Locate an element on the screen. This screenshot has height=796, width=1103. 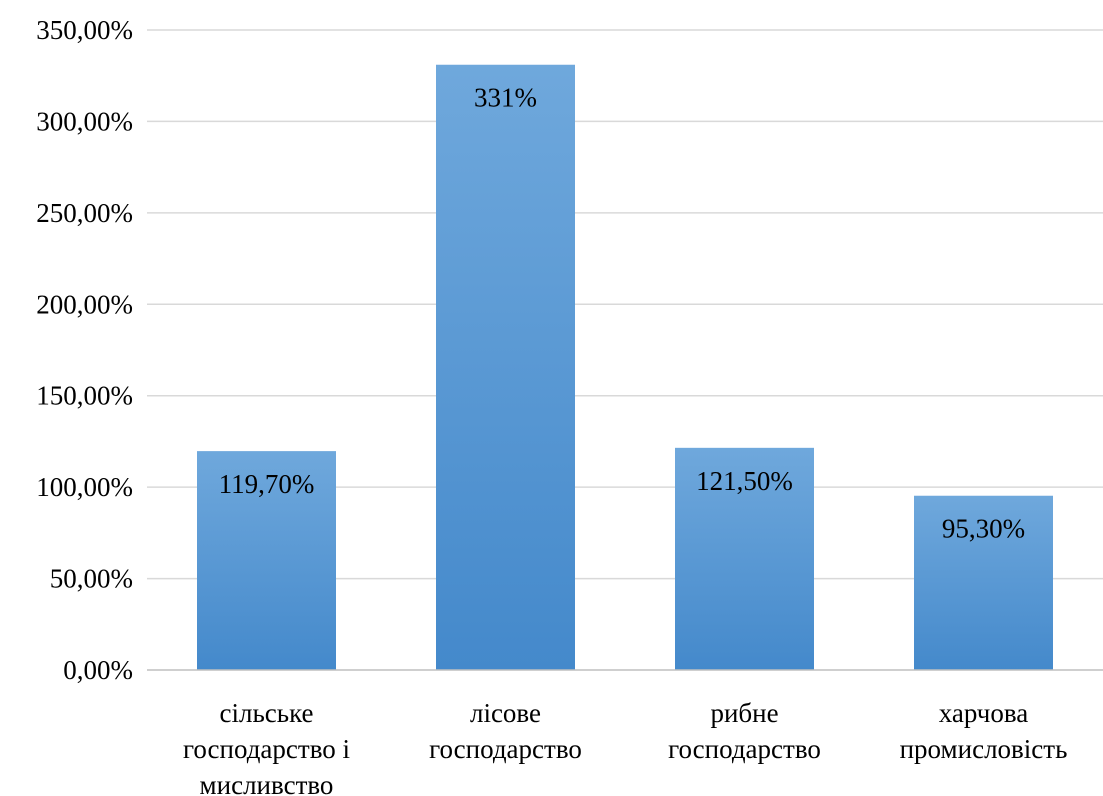
y-tick-label: 100,00% is located at coordinates (84, 487).